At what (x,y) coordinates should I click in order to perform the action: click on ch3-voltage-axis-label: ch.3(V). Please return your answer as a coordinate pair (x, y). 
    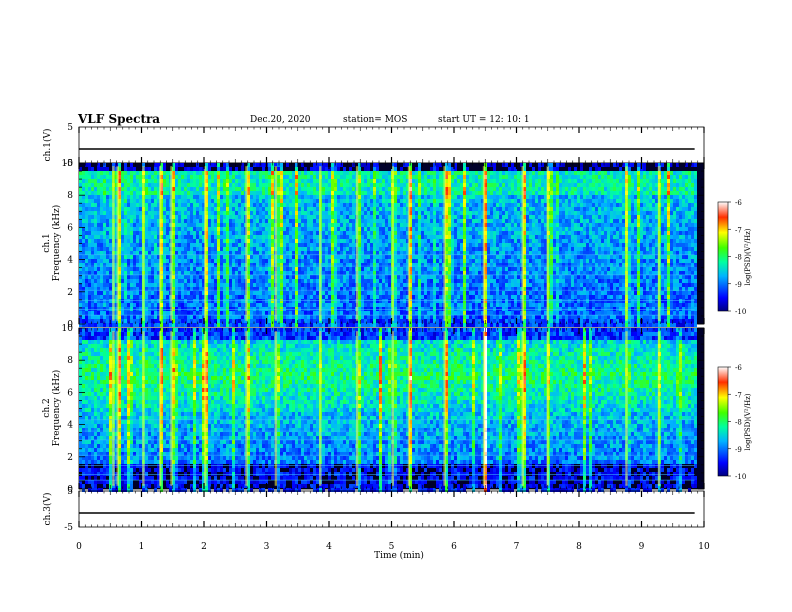
    Looking at the image, I should click on (47, 509).